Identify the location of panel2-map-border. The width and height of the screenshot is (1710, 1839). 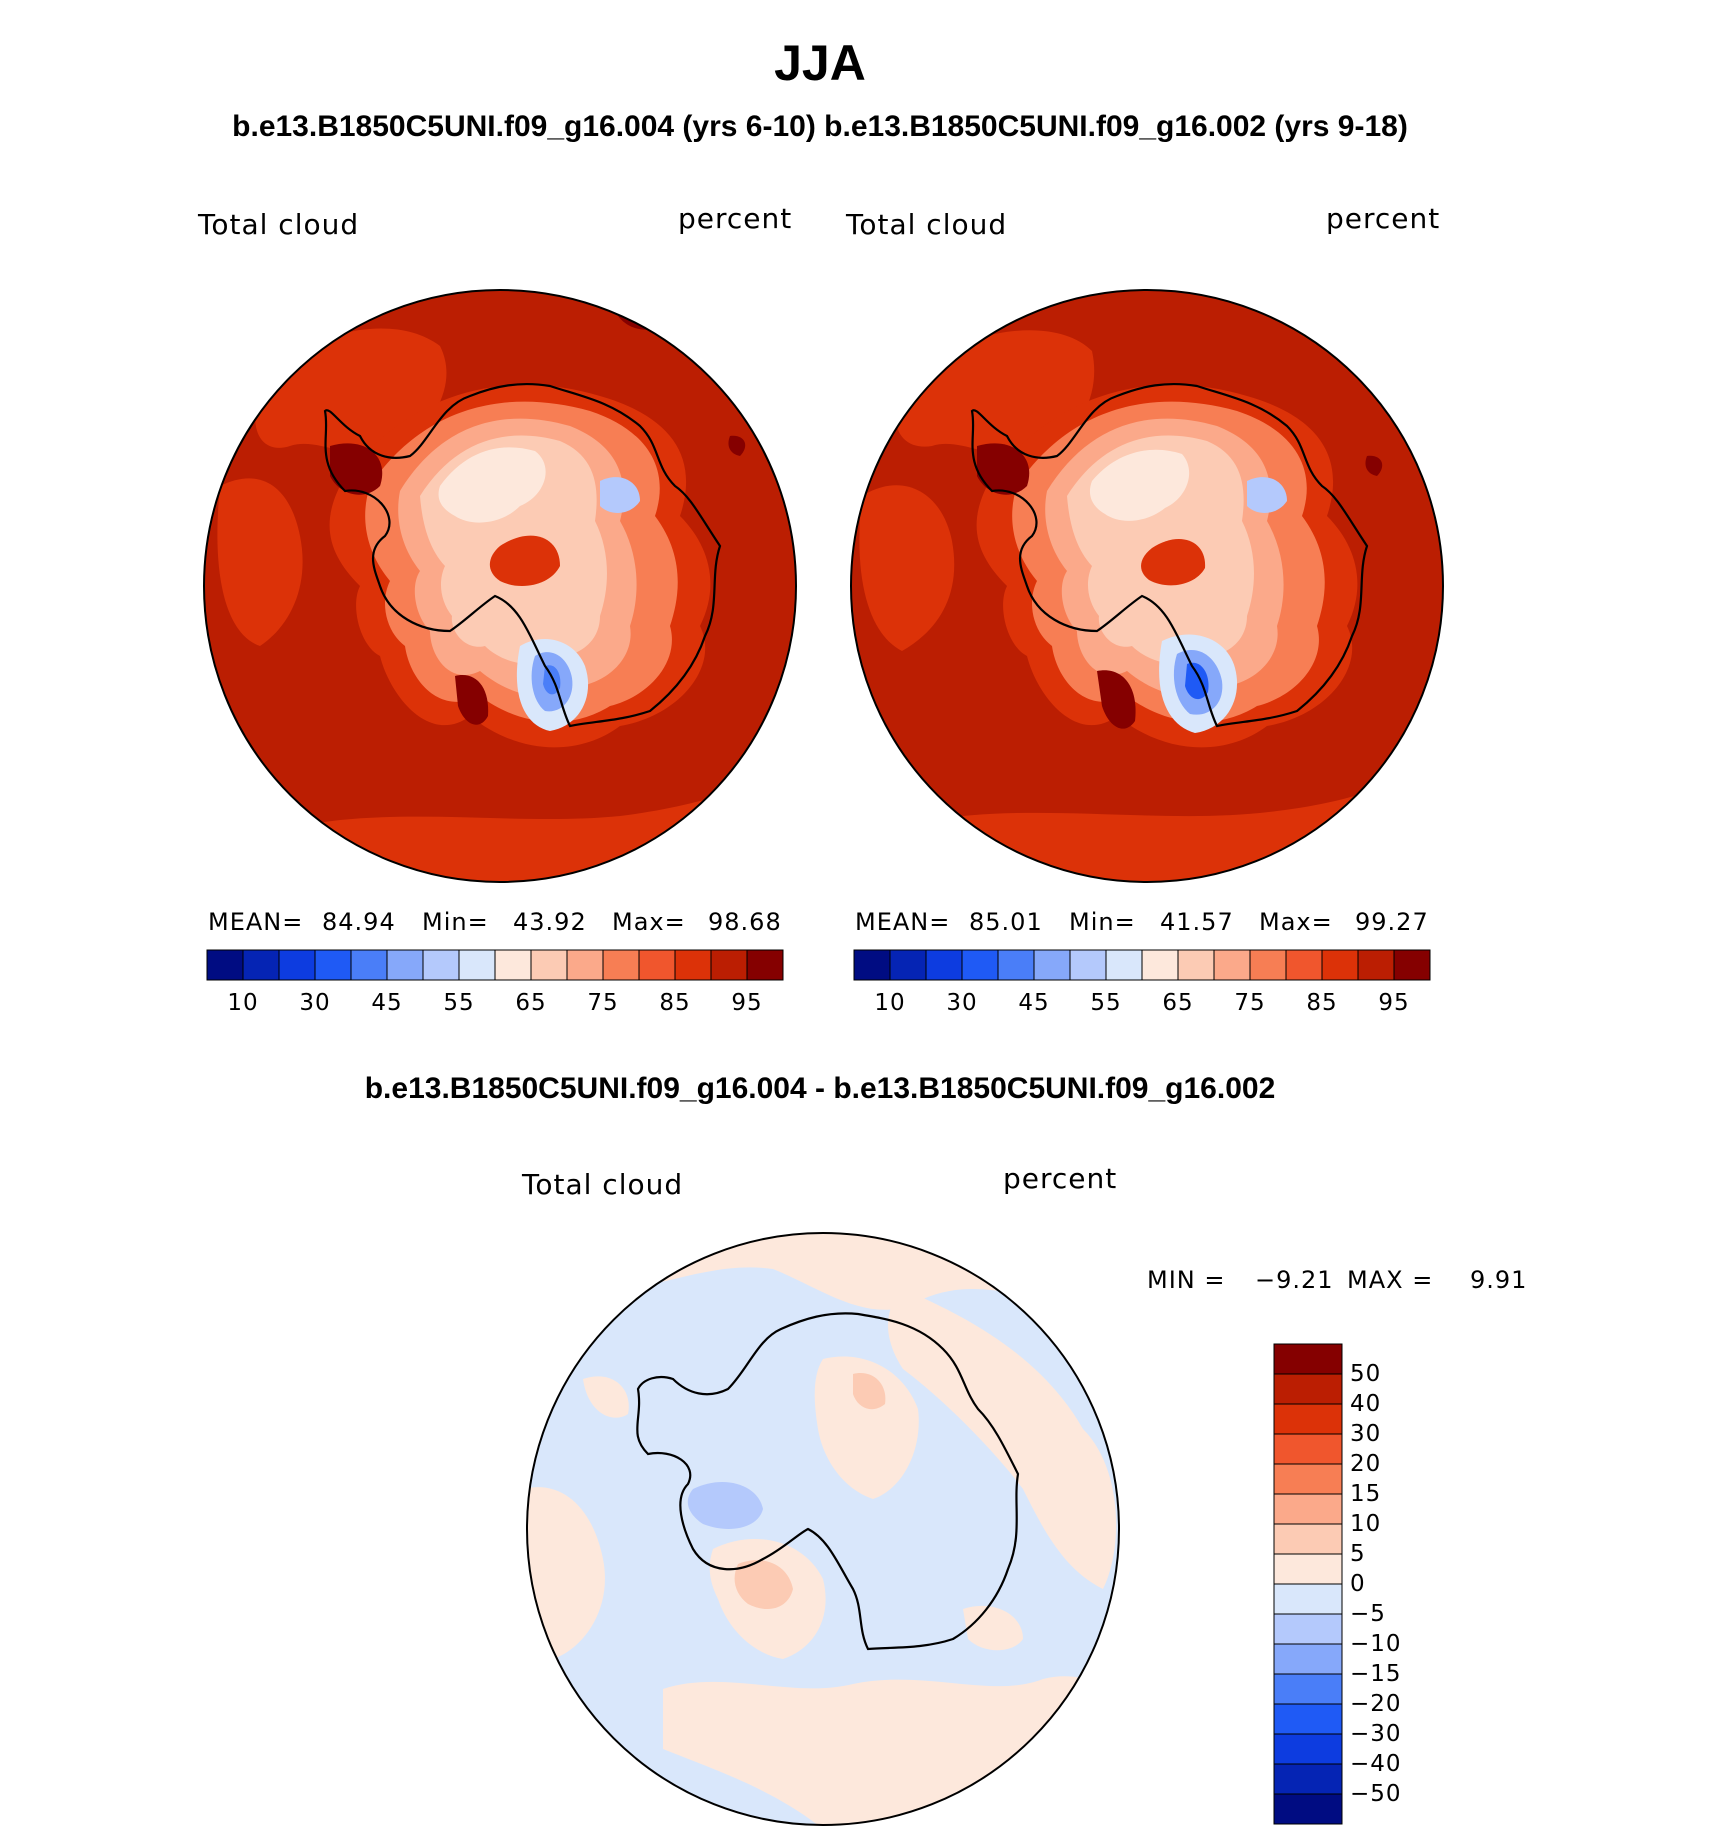
(1147, 586).